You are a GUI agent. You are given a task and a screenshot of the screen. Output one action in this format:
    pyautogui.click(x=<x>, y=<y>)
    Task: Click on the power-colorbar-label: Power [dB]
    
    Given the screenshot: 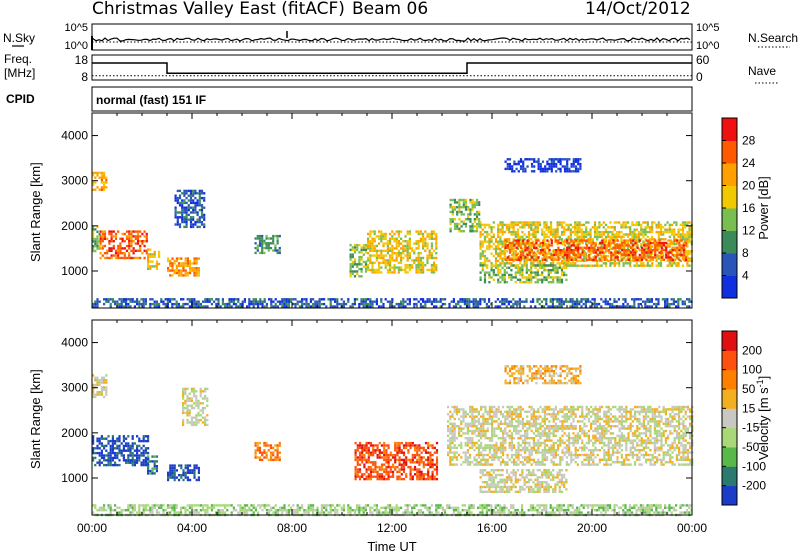 What is the action you would take?
    pyautogui.click(x=763, y=208)
    